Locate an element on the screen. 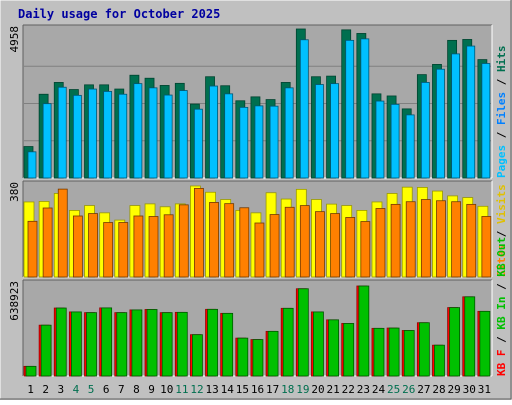 This screenshot has height=405, width=512. legend-item-pages: Pages is located at coordinates (501, 161).